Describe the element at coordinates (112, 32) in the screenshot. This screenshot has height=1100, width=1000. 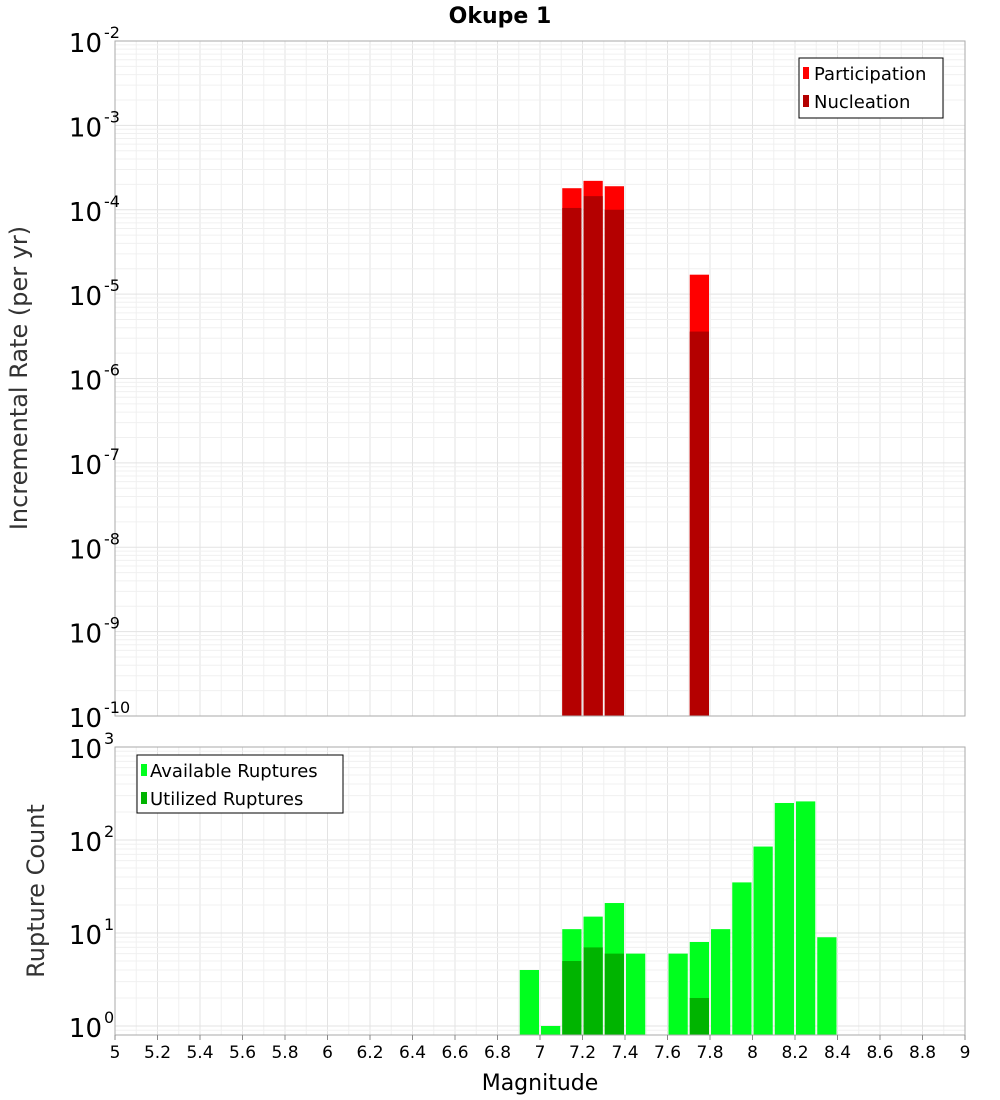
I see `y-tick-exponent: -2` at that location.